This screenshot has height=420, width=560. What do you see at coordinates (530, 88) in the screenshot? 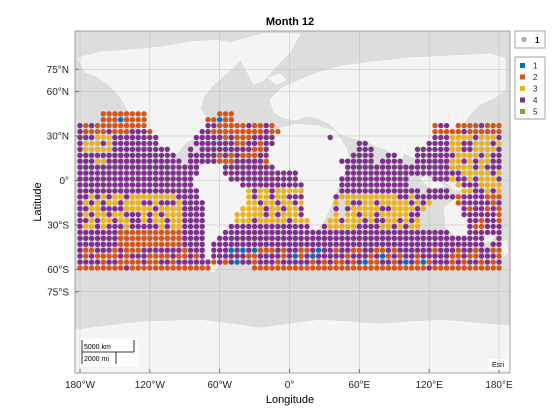
I see `legend: 1 2 3 4 5` at bounding box center [530, 88].